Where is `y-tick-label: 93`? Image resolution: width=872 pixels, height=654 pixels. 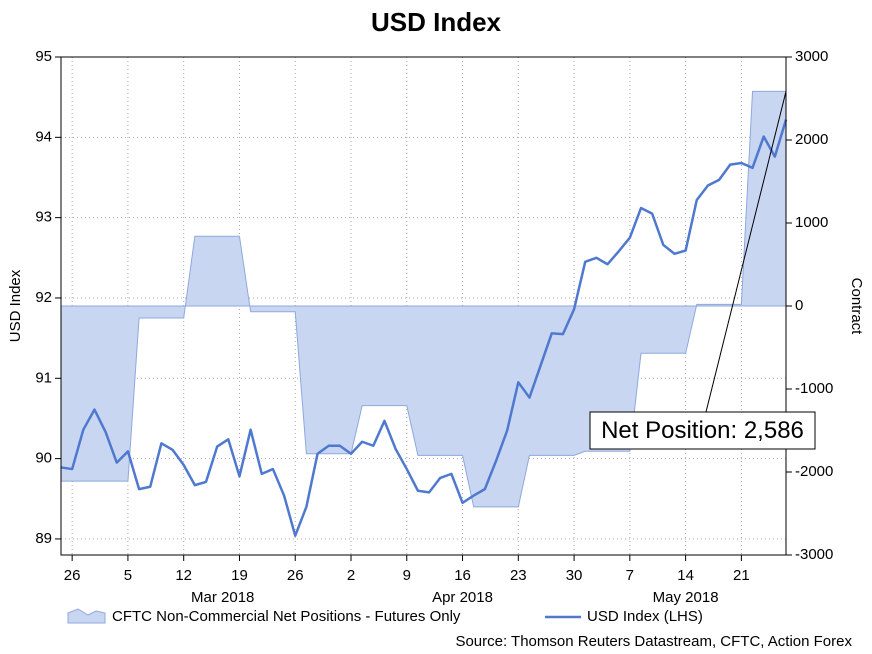
y-tick-label: 93 is located at coordinates (43, 217).